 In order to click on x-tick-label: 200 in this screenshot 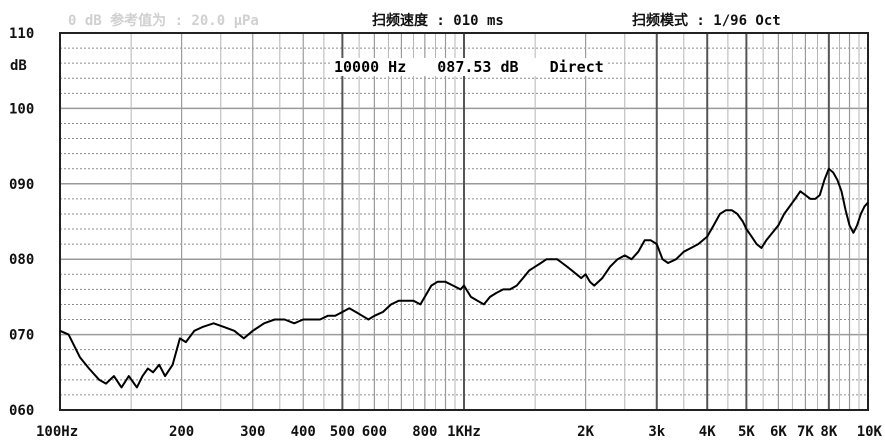, I will do `click(181, 432)`.